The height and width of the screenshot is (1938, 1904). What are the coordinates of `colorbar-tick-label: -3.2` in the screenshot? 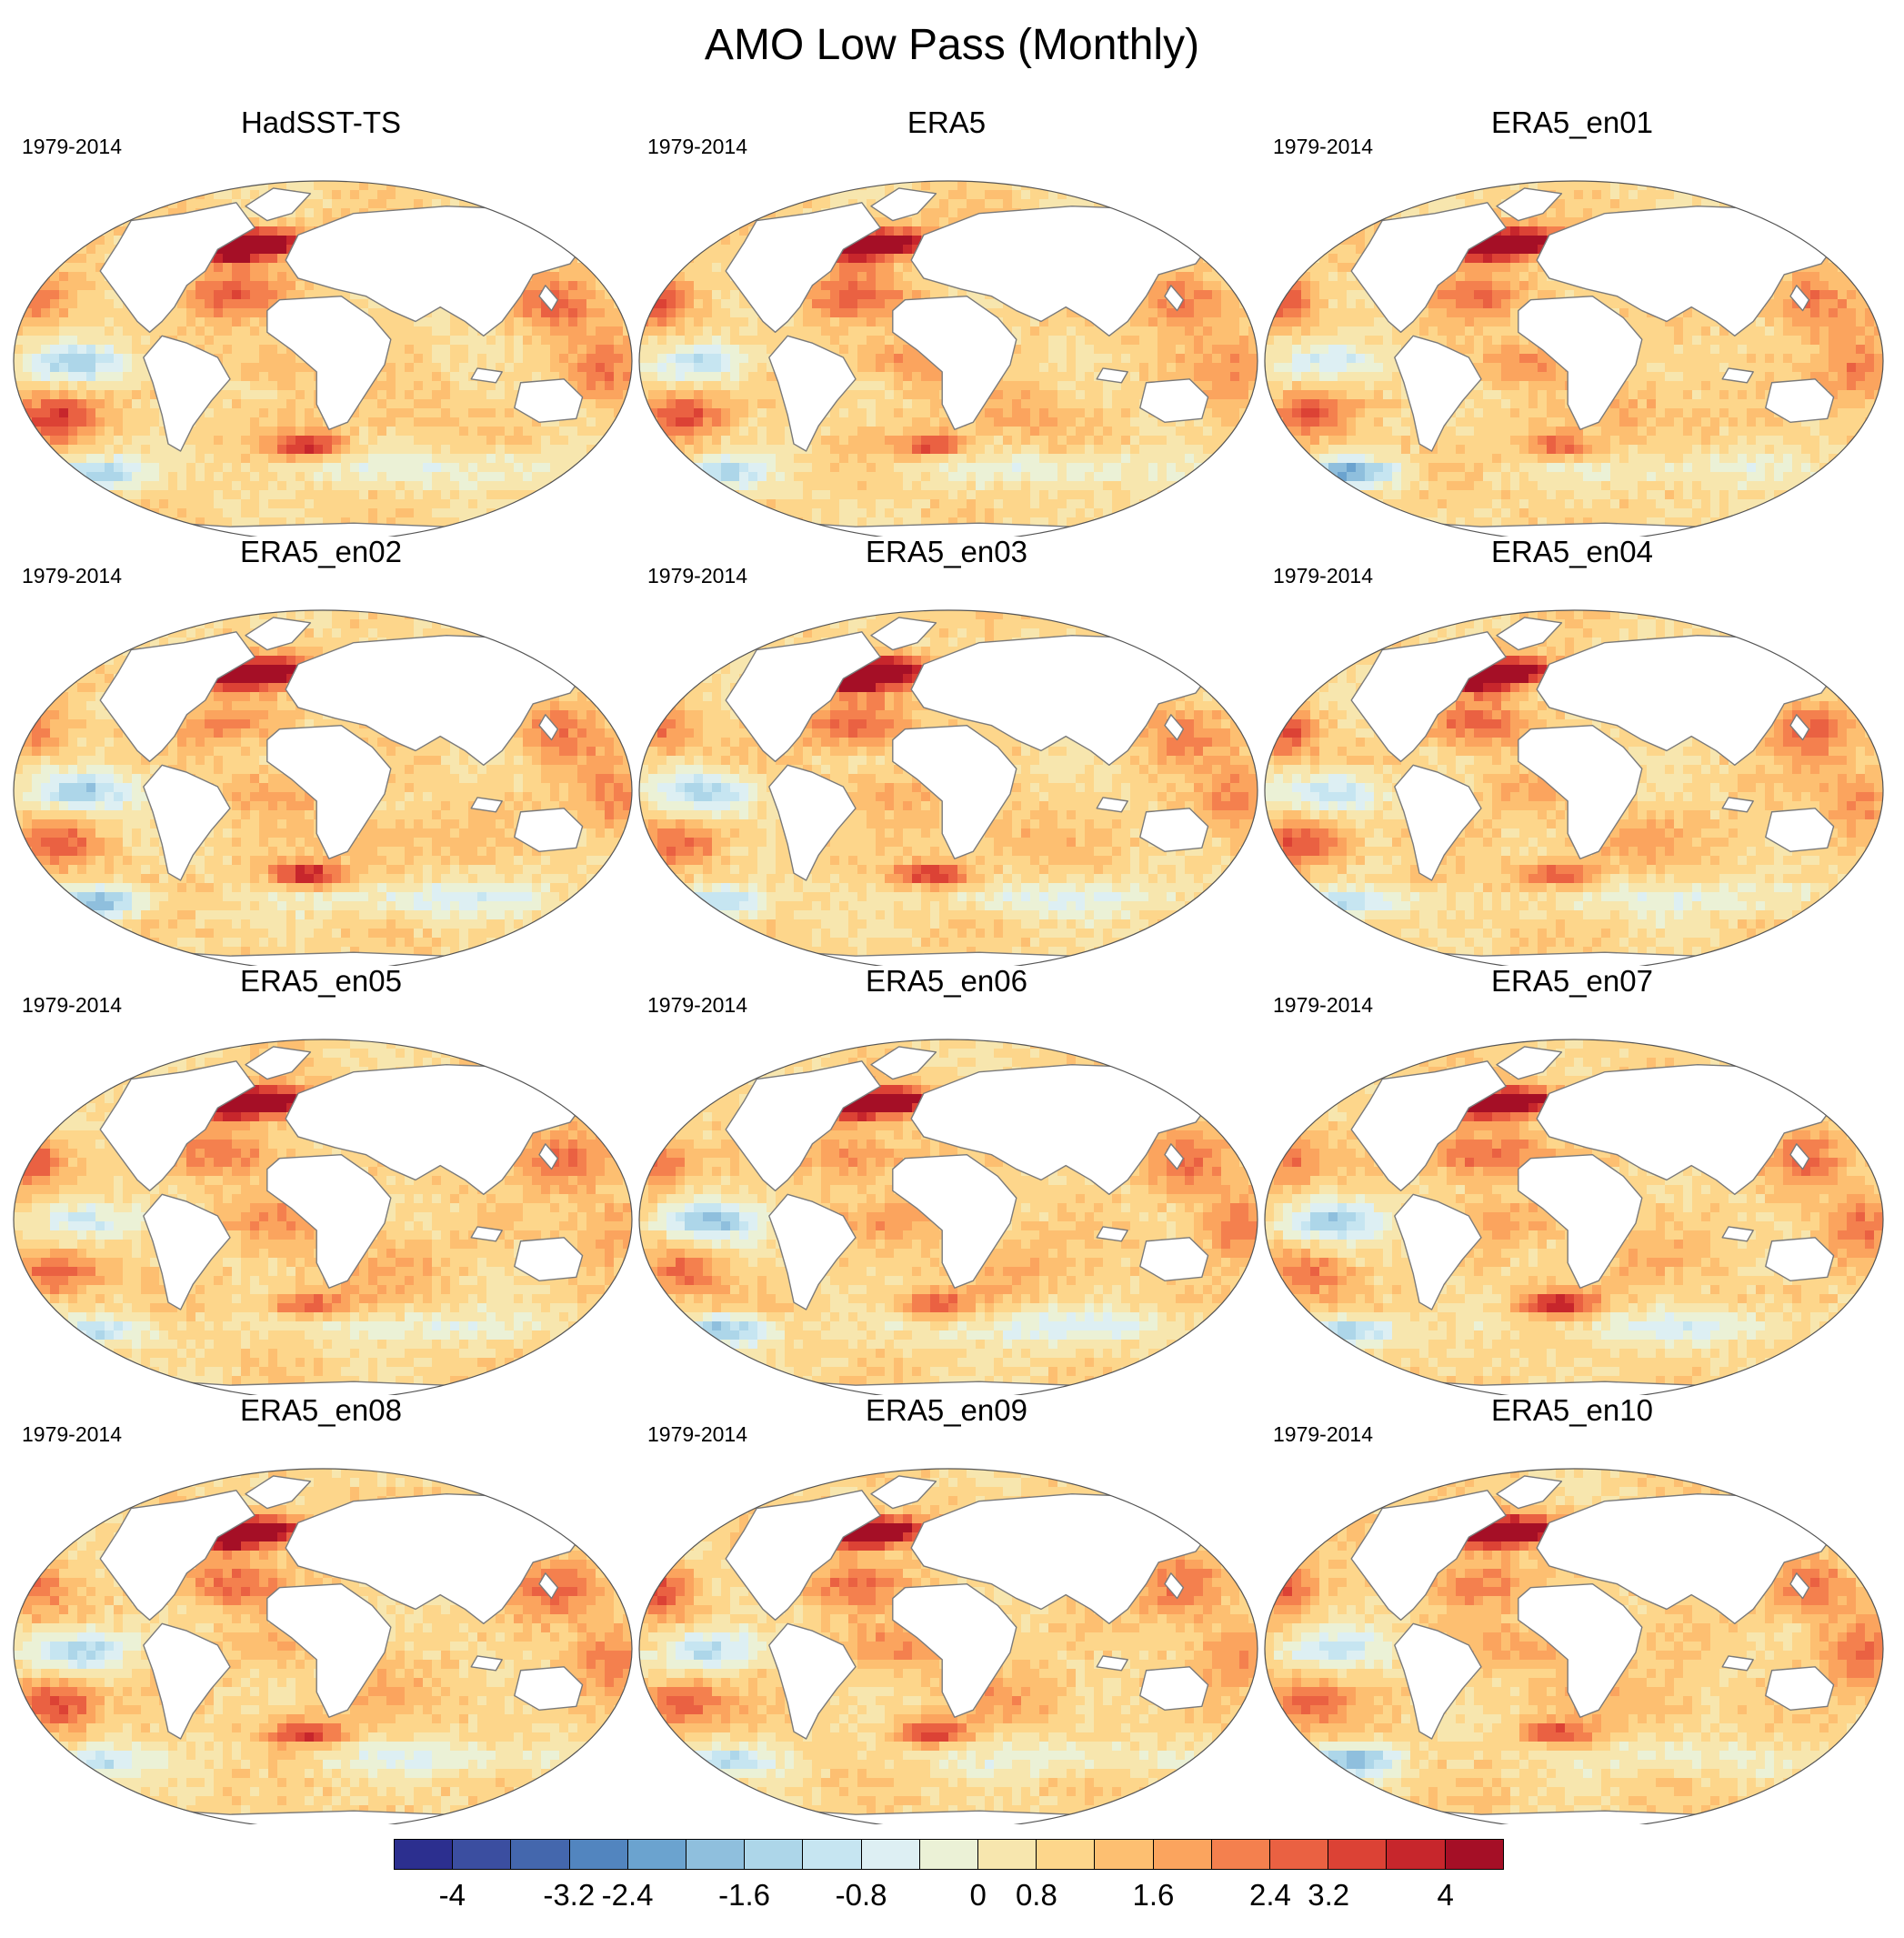 It's located at (569, 1895).